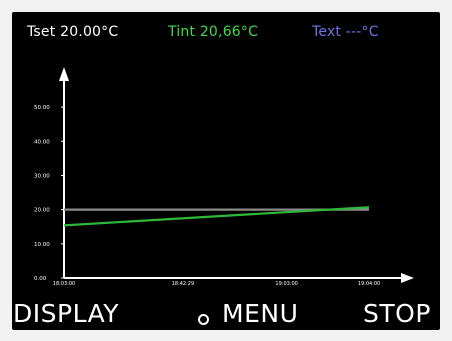 The image size is (452, 341). Describe the element at coordinates (216, 216) in the screenshot. I see `series-line-tint` at that location.